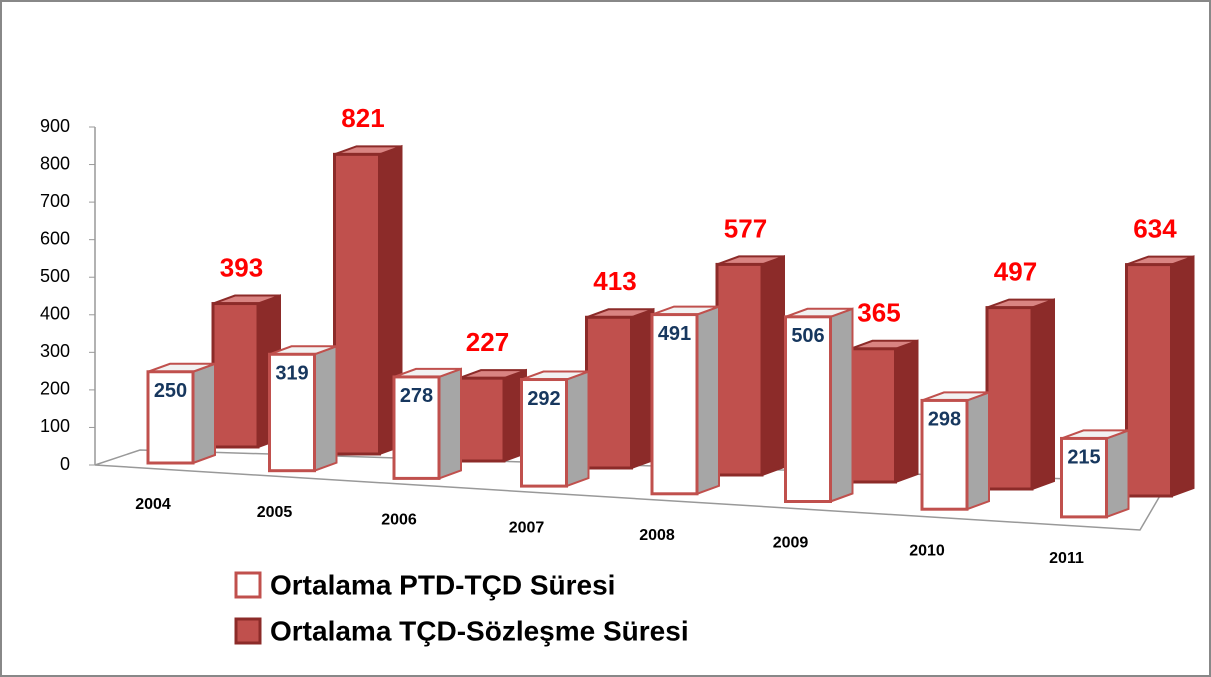  What do you see at coordinates (487, 342) in the screenshot?
I see `value-label: 227` at bounding box center [487, 342].